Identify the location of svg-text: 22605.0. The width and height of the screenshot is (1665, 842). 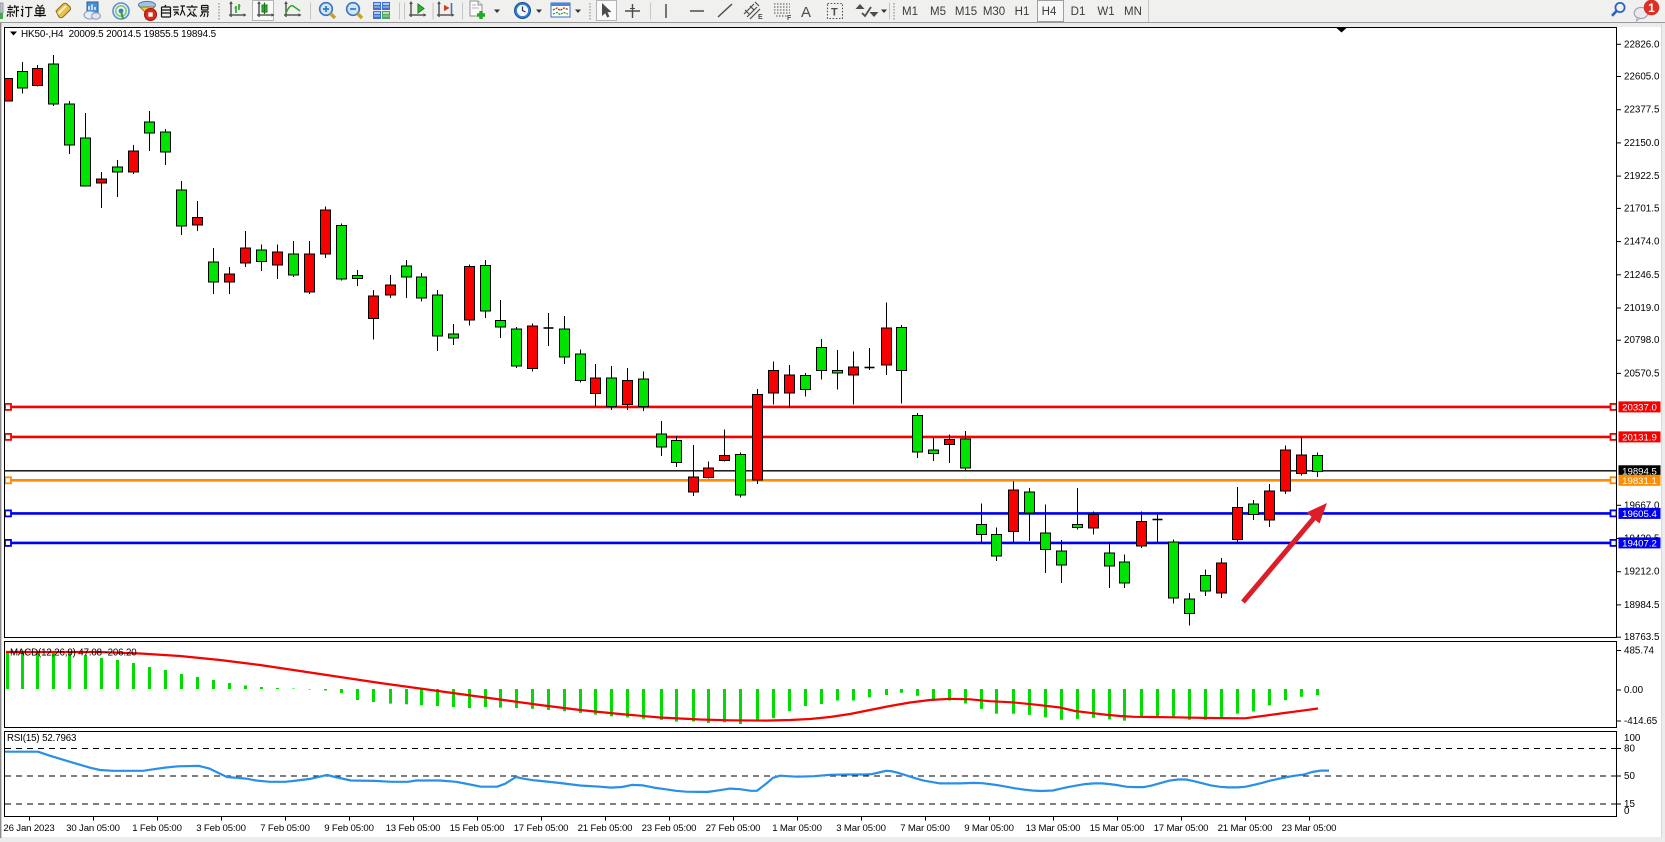
(1642, 77).